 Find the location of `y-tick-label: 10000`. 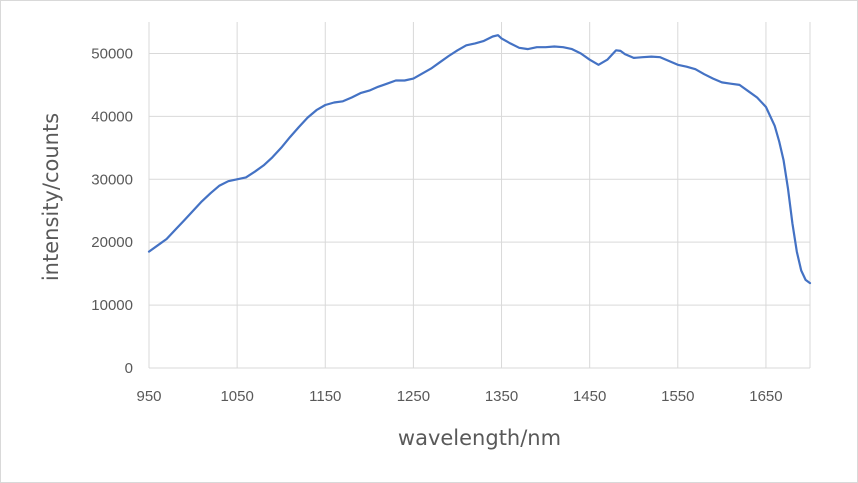

y-tick-label: 10000 is located at coordinates (112, 305).